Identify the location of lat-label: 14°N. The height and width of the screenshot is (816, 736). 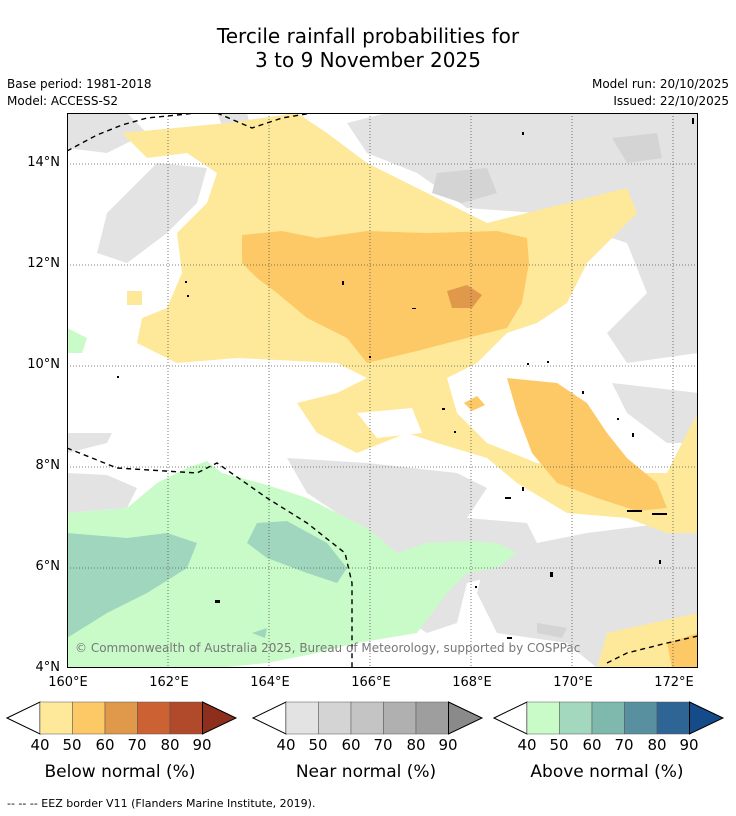
(43, 162).